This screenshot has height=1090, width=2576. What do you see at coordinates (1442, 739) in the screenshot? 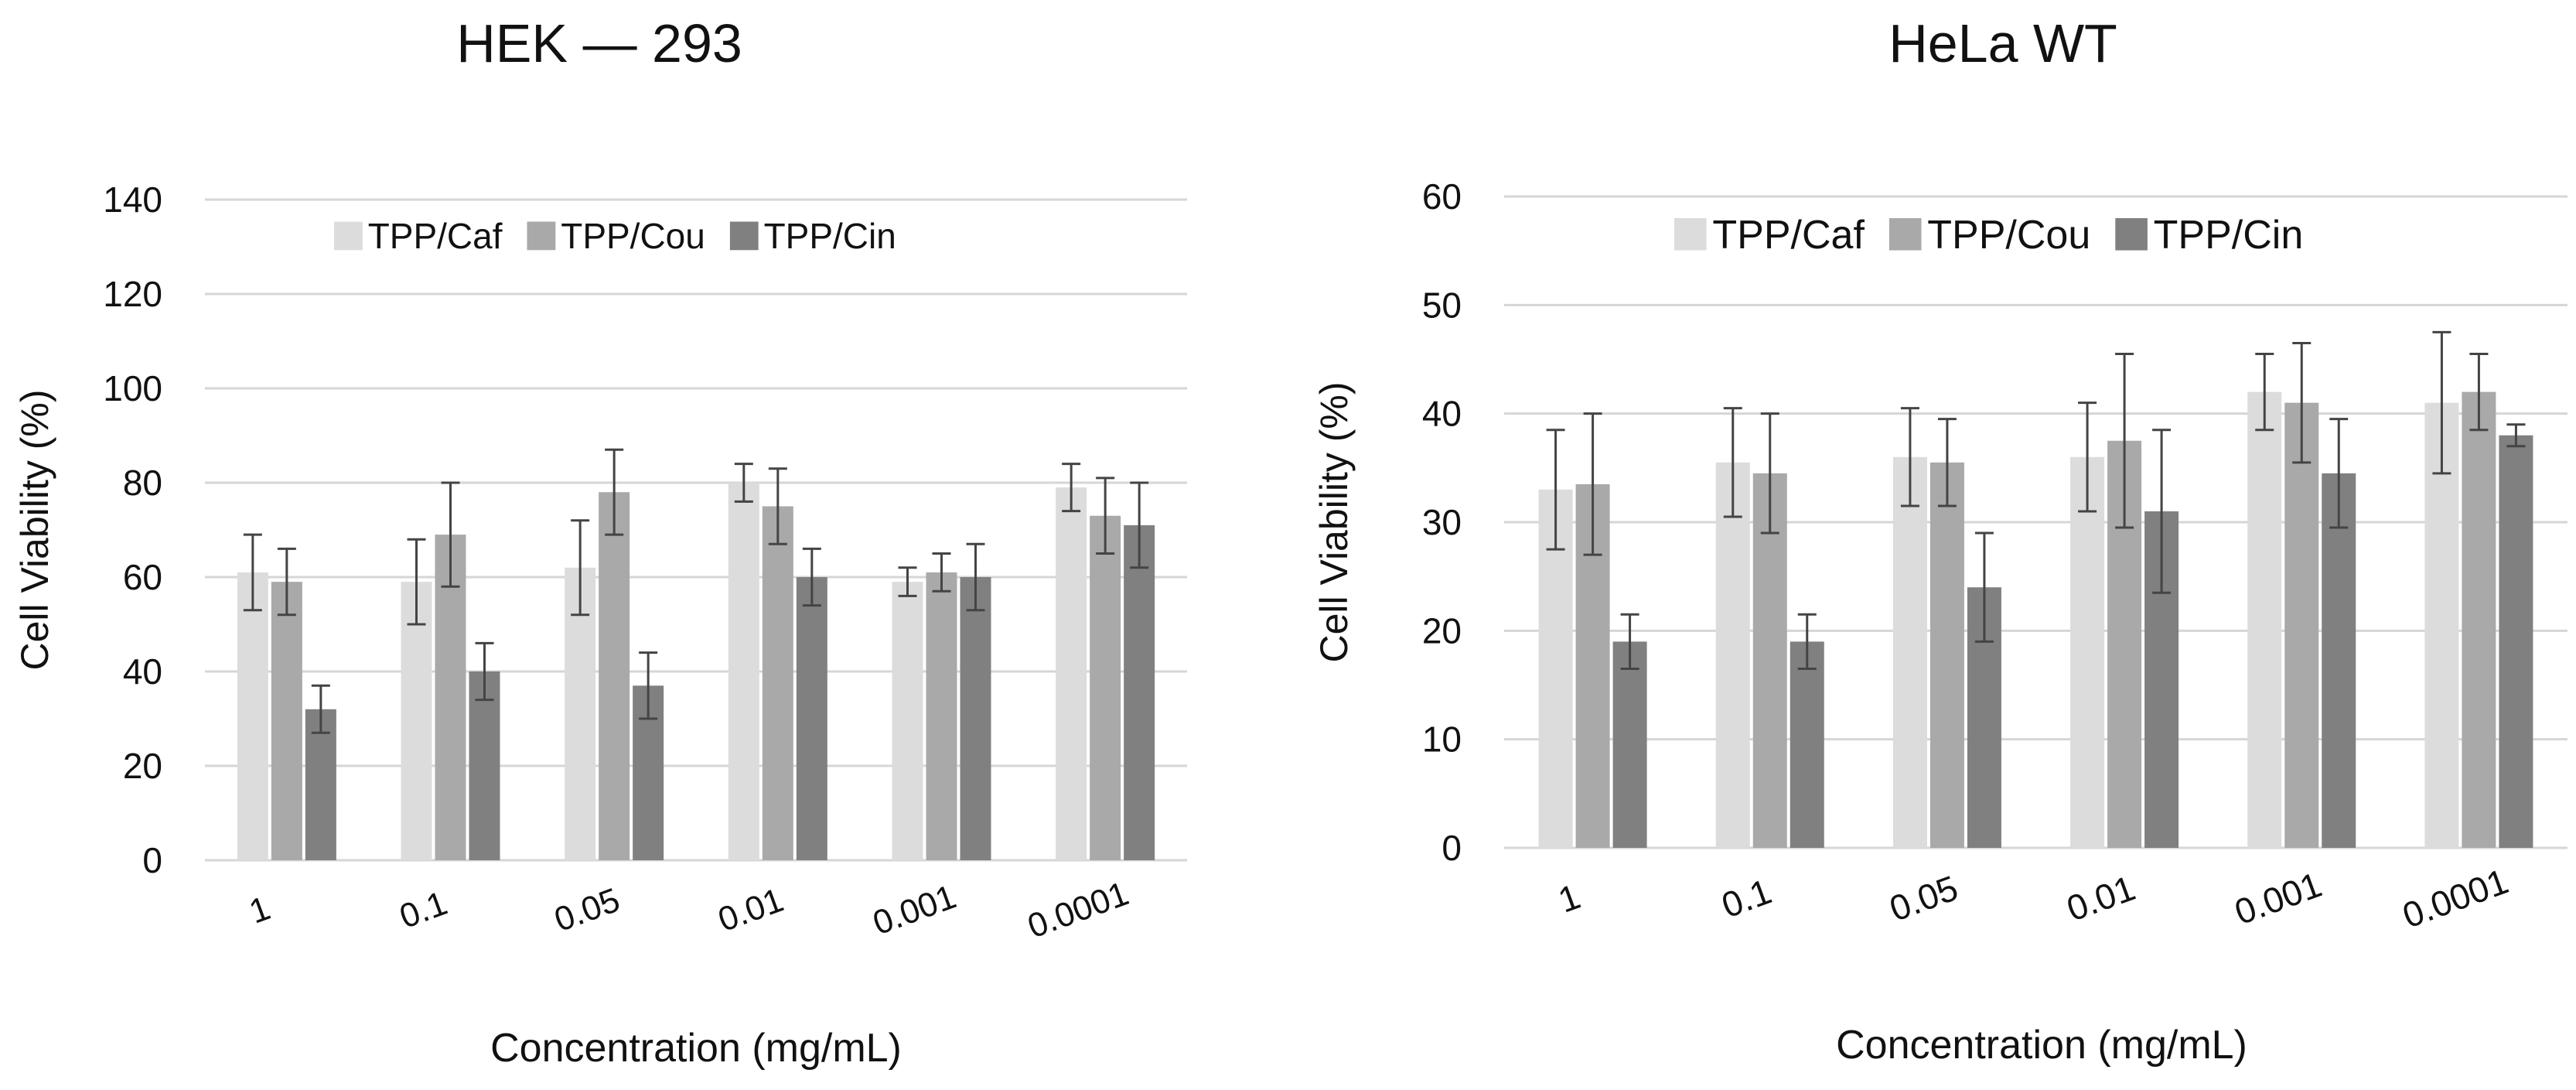
I see `y-tick-label: 10` at bounding box center [1442, 739].